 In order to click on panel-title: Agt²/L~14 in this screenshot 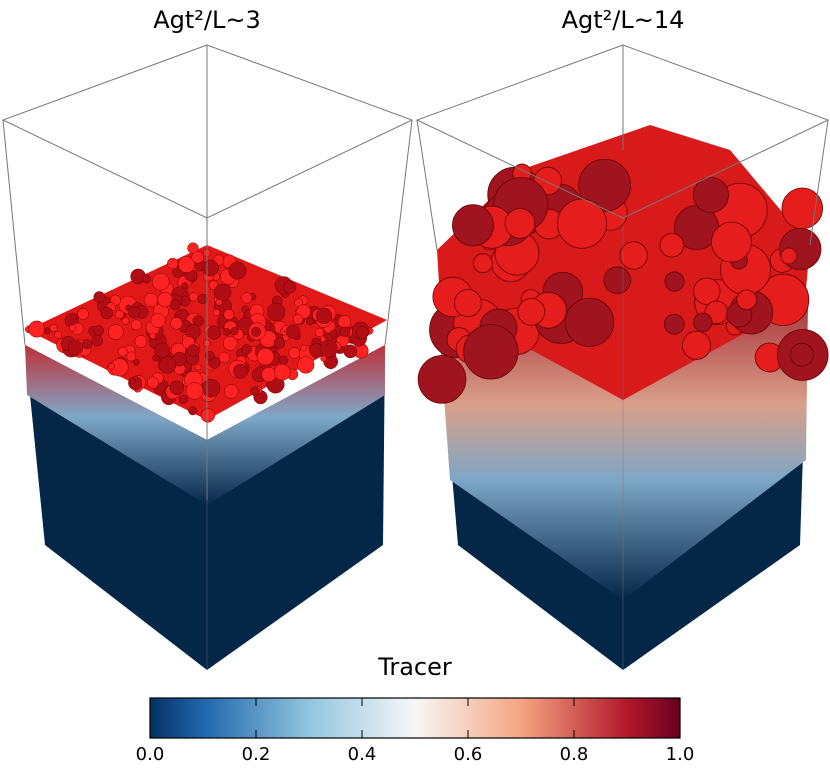, I will do `click(623, 20)`.